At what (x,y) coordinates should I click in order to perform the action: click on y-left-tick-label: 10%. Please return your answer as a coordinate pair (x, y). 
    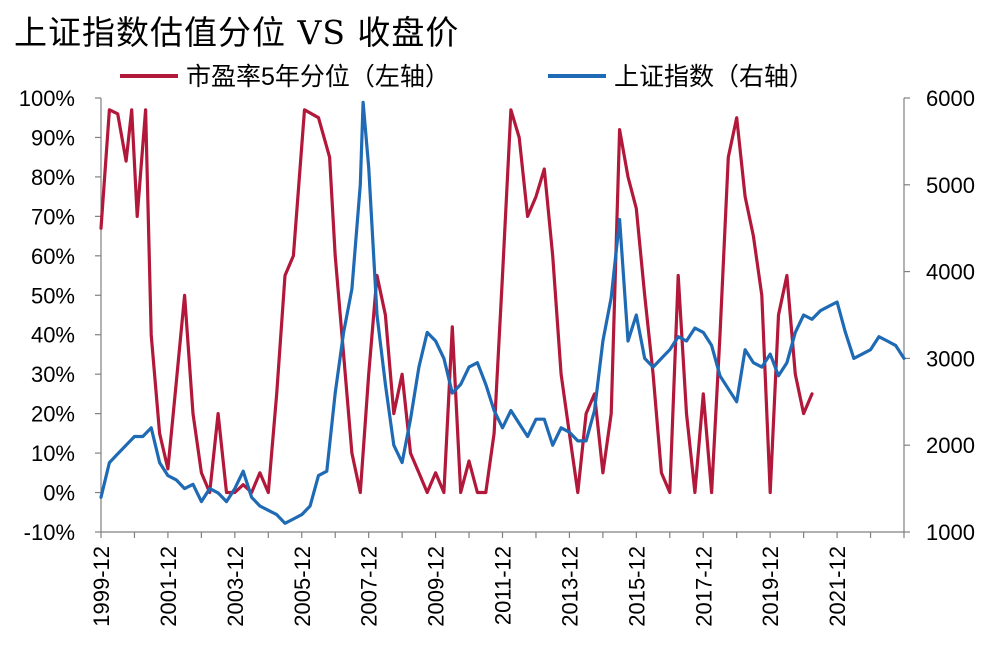
    Looking at the image, I should click on (53, 453).